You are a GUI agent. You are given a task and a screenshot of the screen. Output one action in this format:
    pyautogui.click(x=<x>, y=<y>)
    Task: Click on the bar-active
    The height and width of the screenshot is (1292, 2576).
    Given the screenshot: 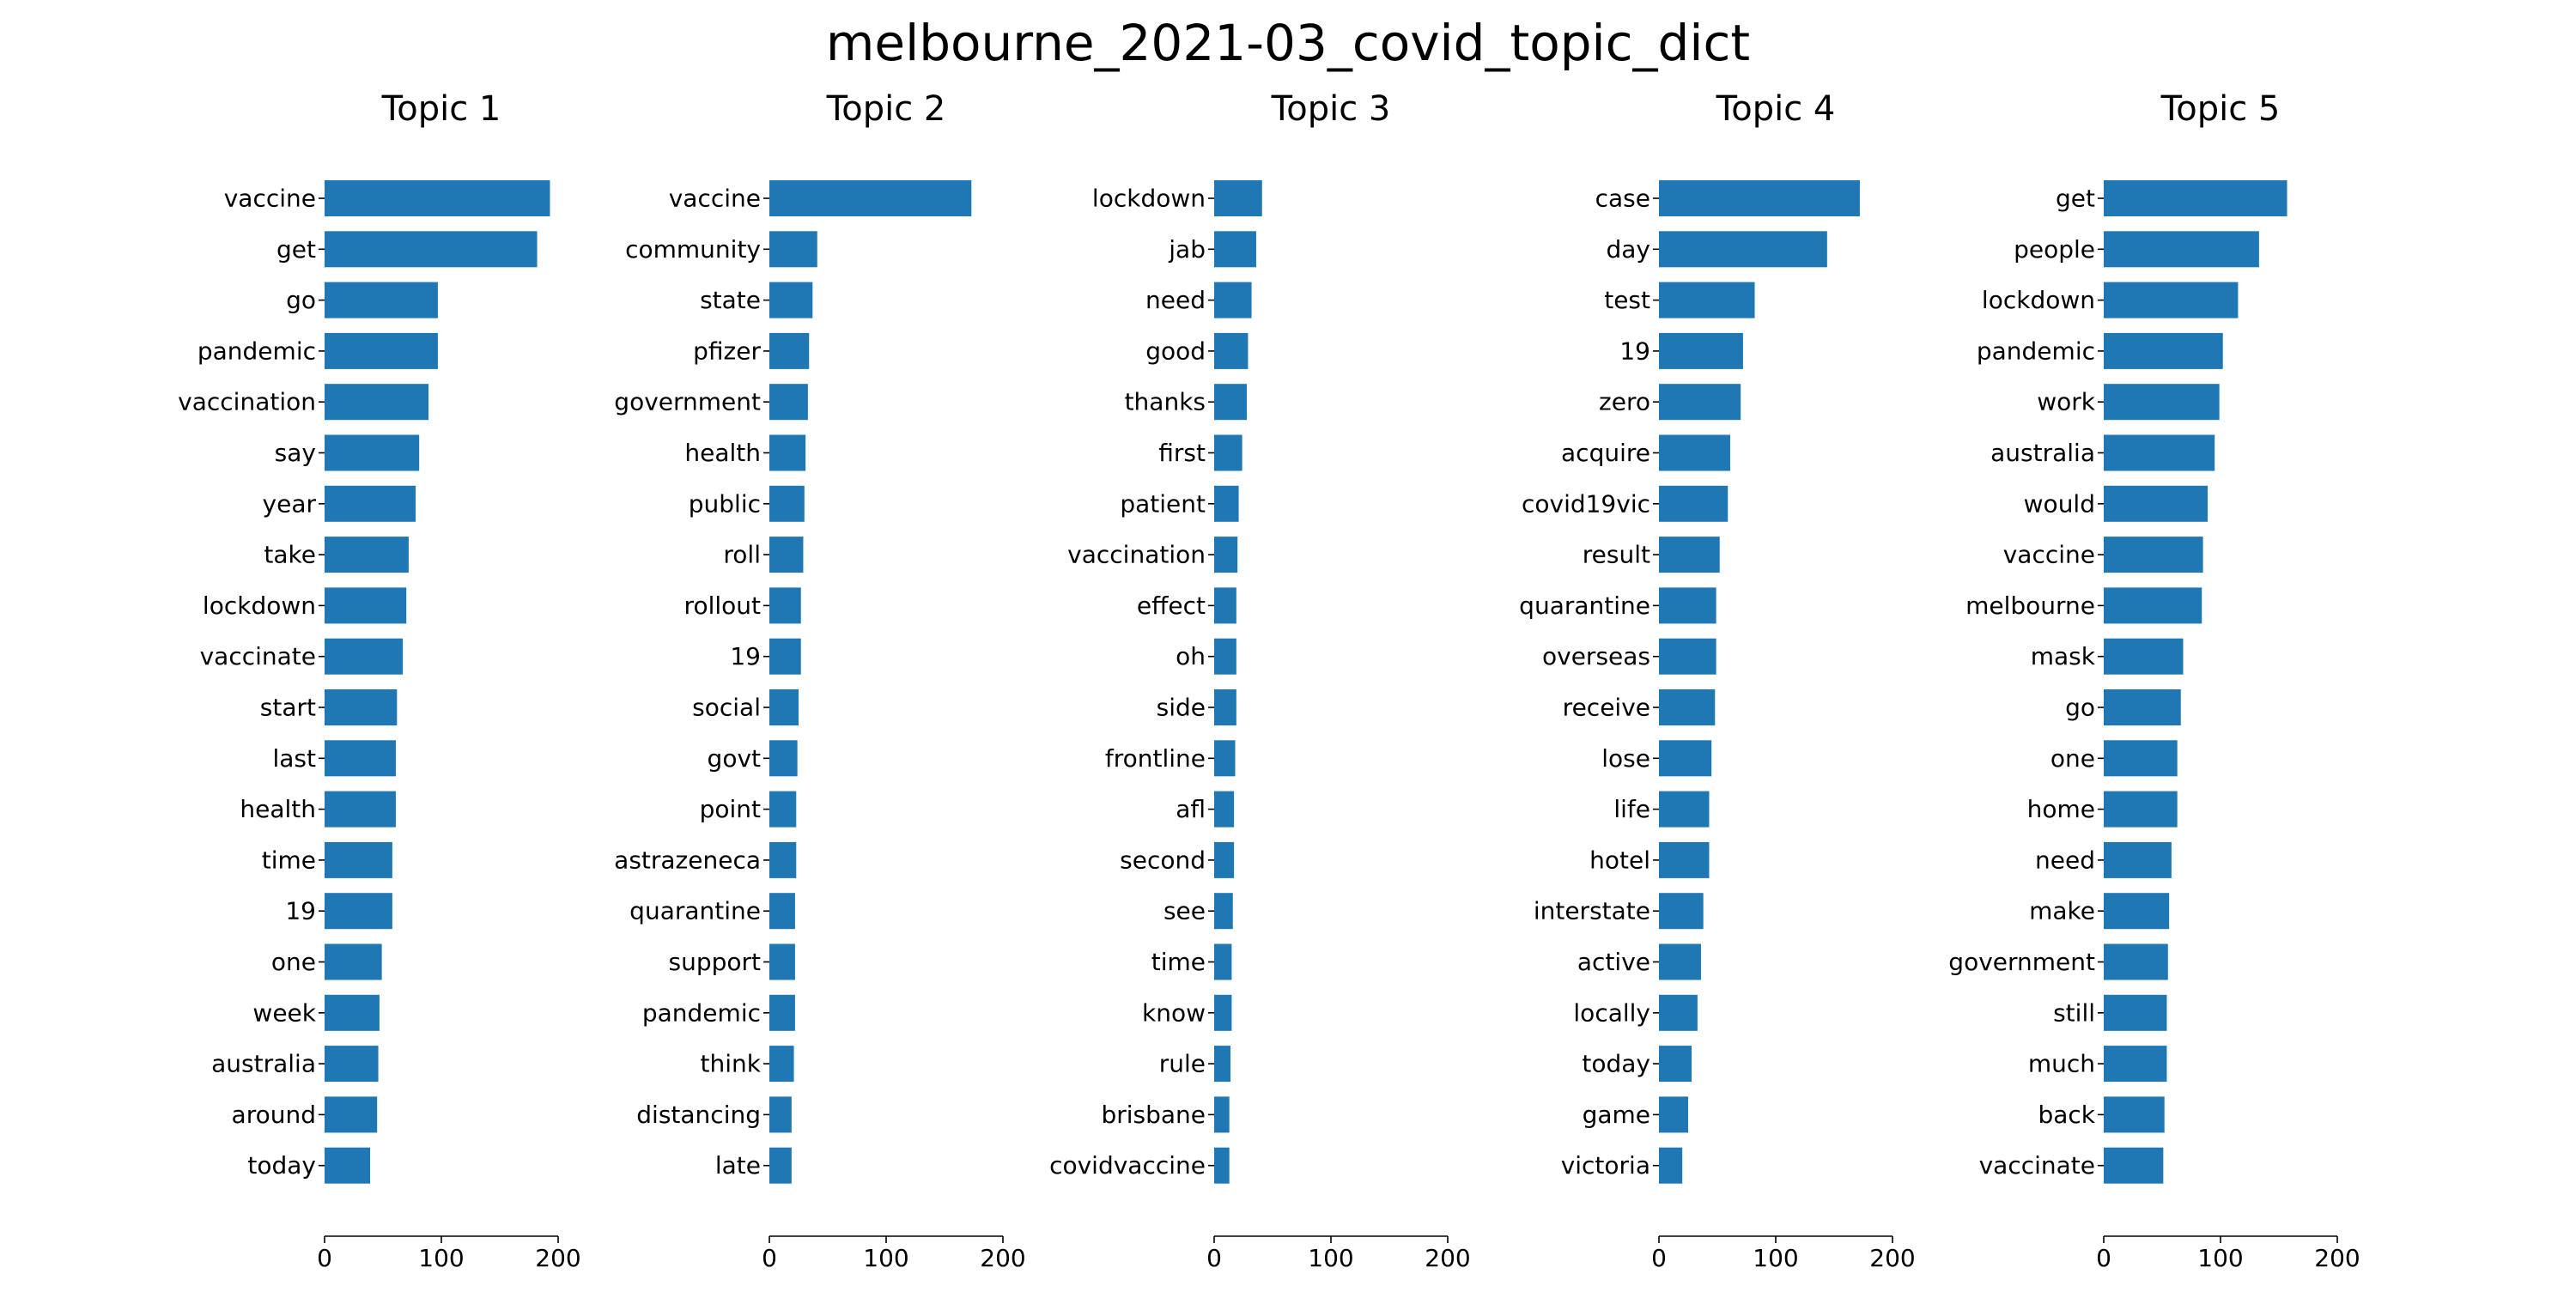 What is the action you would take?
    pyautogui.click(x=1680, y=961)
    